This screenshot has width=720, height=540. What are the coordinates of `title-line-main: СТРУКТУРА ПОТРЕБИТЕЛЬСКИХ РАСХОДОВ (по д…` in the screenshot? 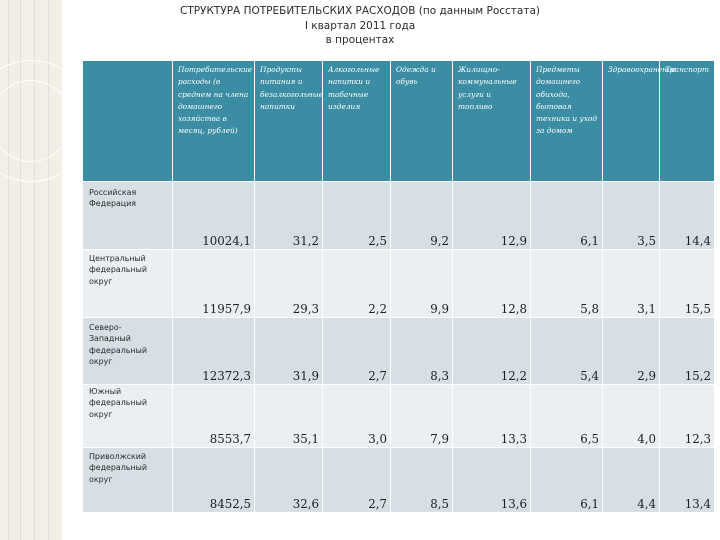 It's located at (360, 11).